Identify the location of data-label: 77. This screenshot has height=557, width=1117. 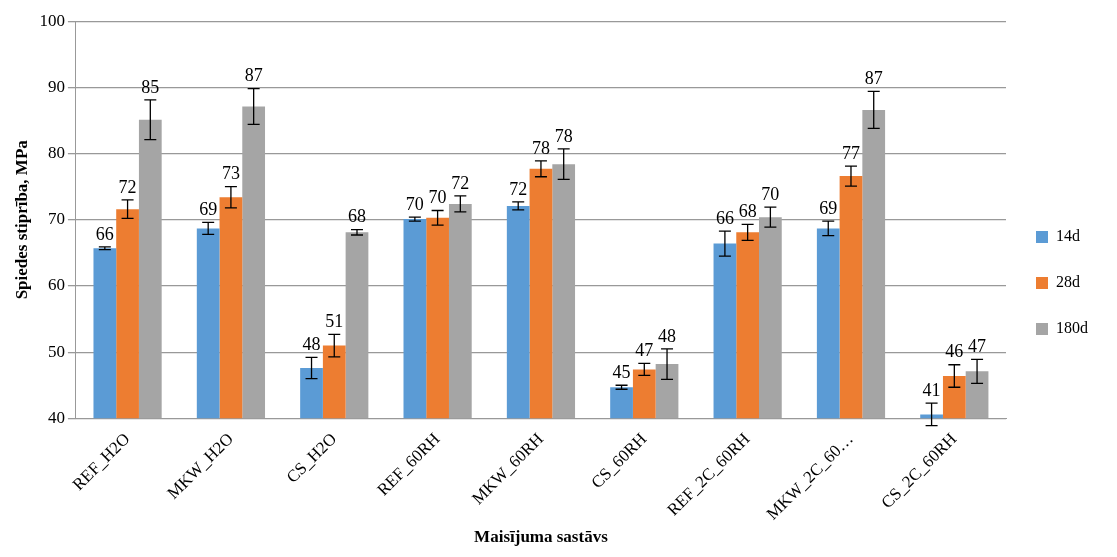
(850, 152).